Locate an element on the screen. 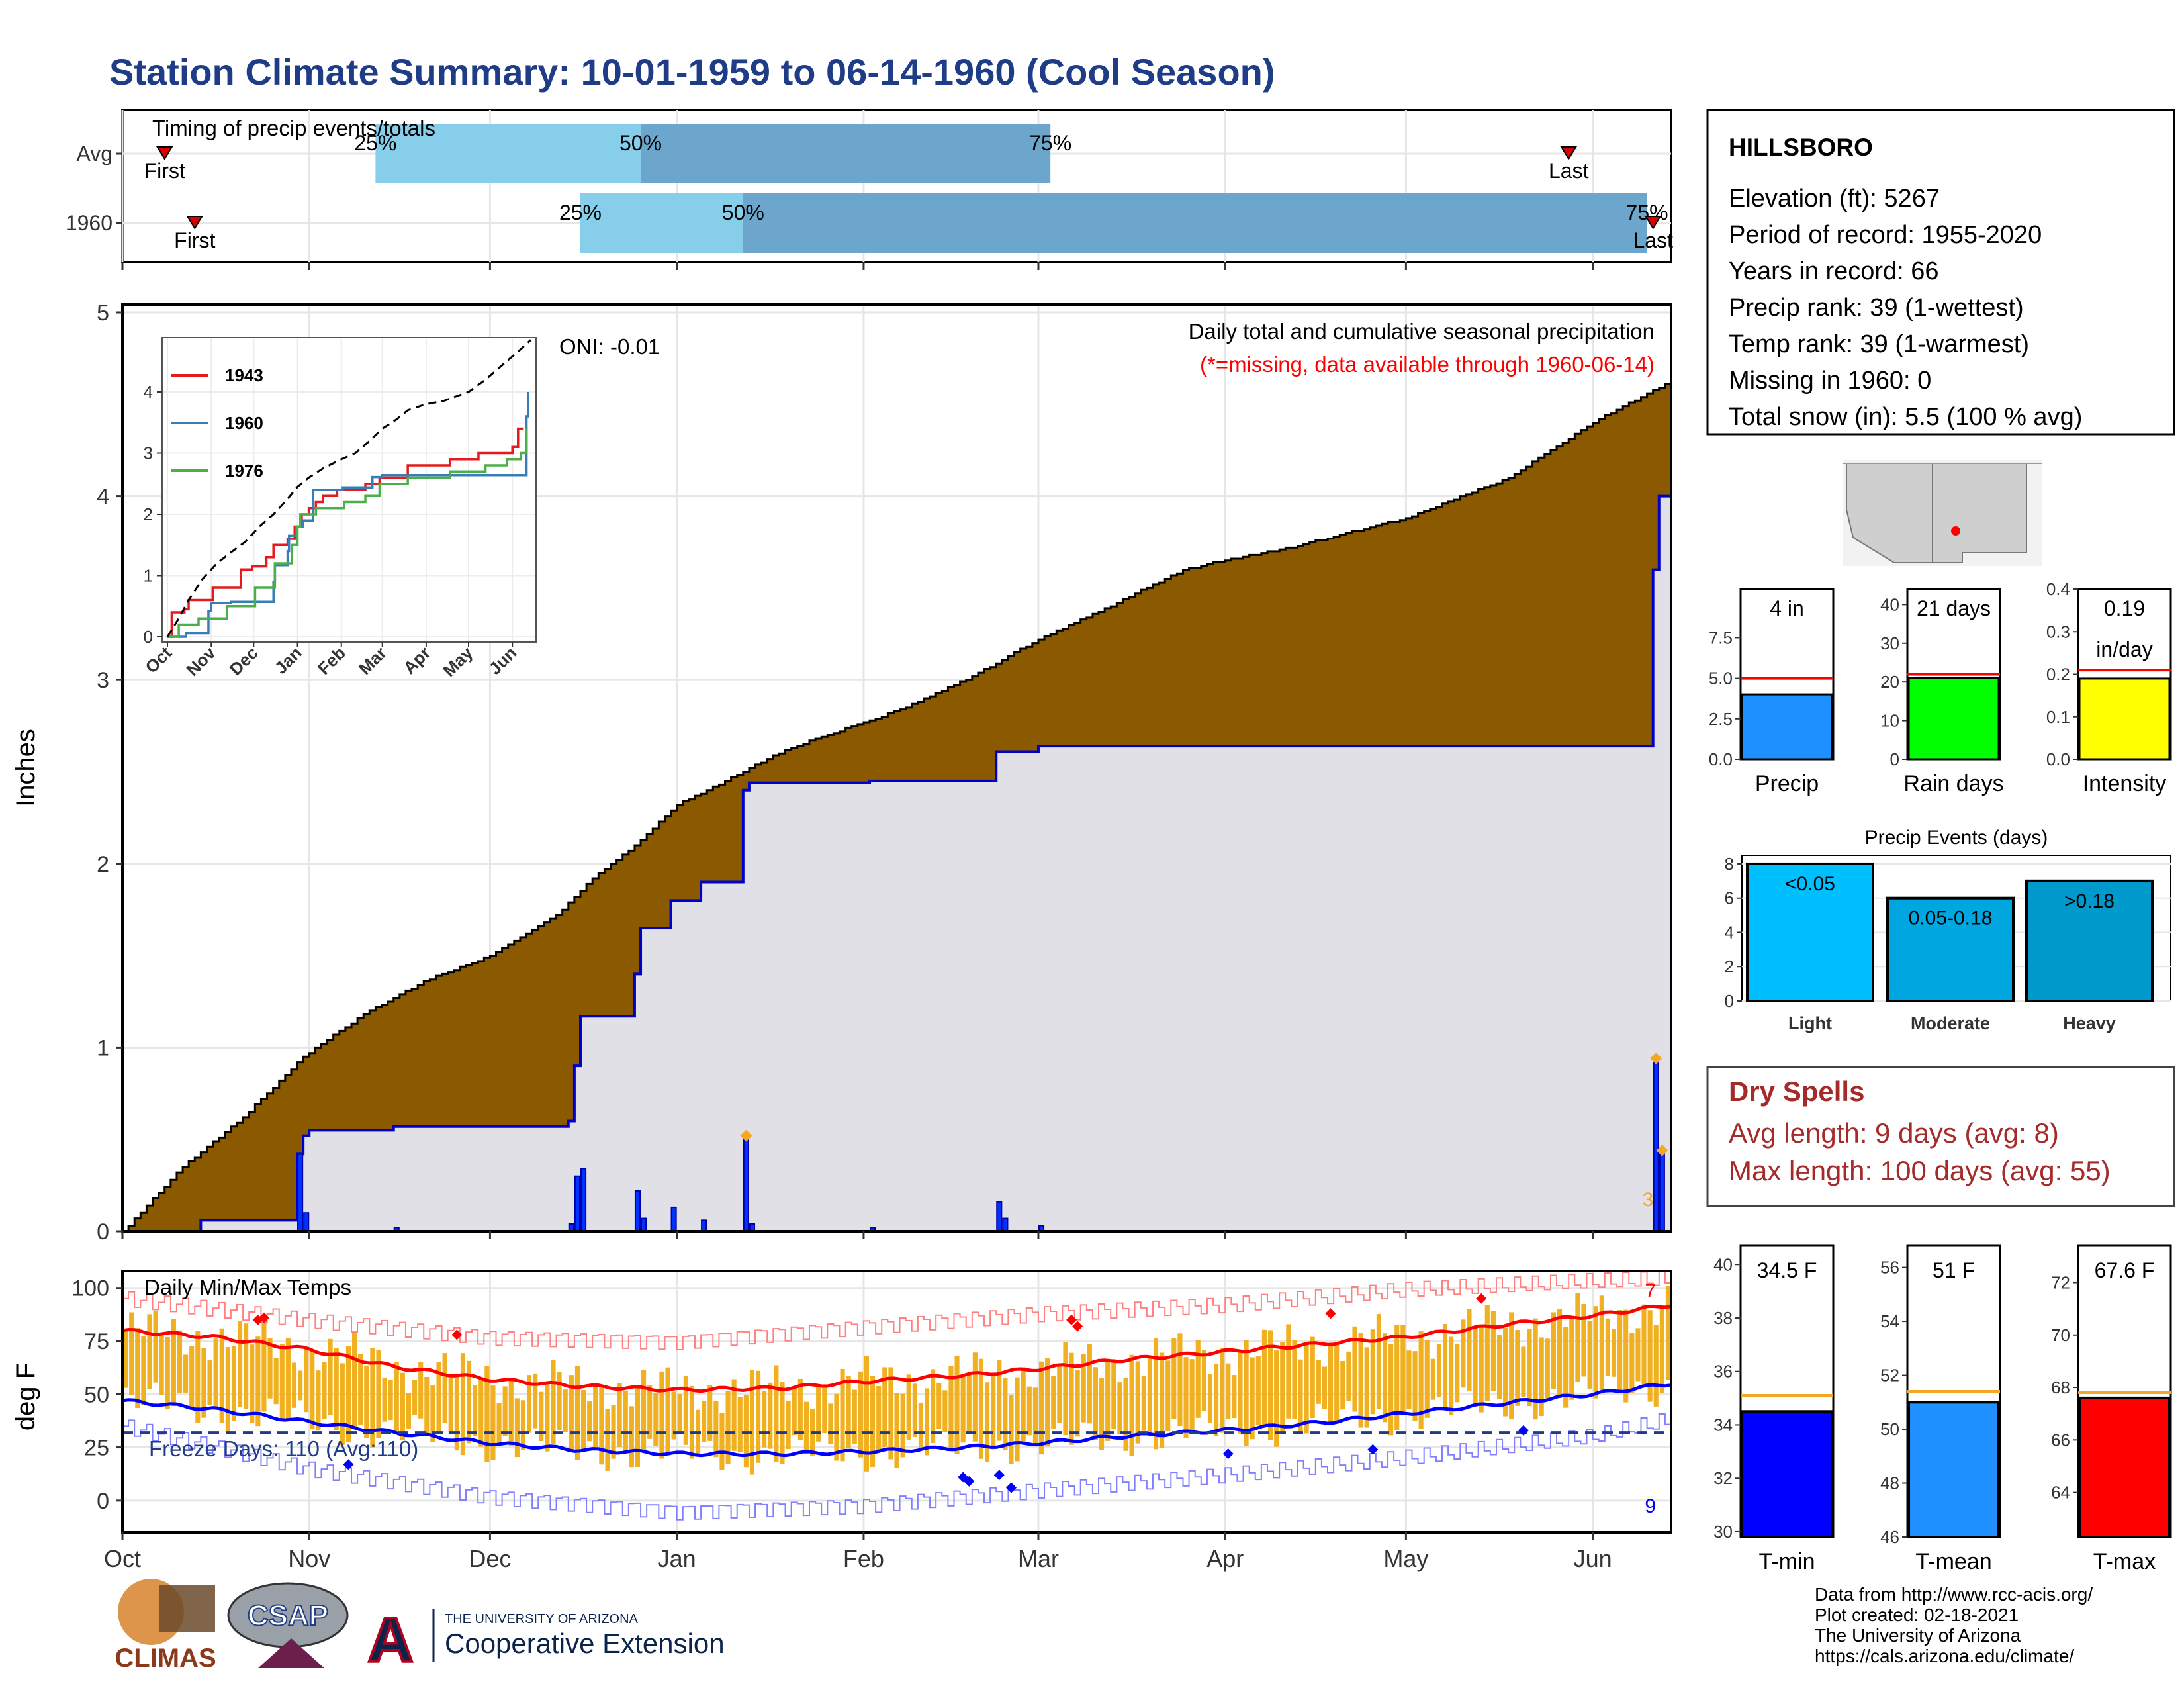 This screenshot has width=2184, height=1688. month-tick-label: Jun is located at coordinates (1593, 1558).